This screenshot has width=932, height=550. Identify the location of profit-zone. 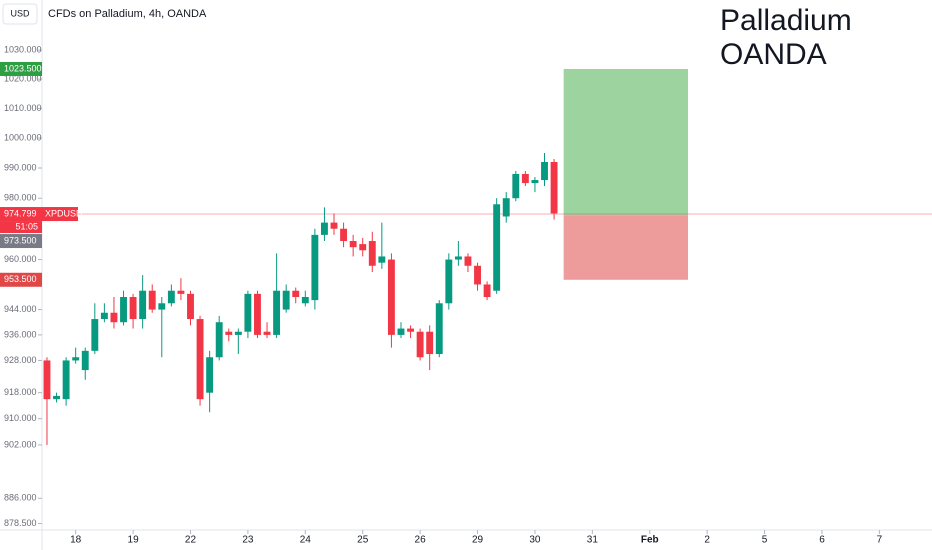
(626, 142).